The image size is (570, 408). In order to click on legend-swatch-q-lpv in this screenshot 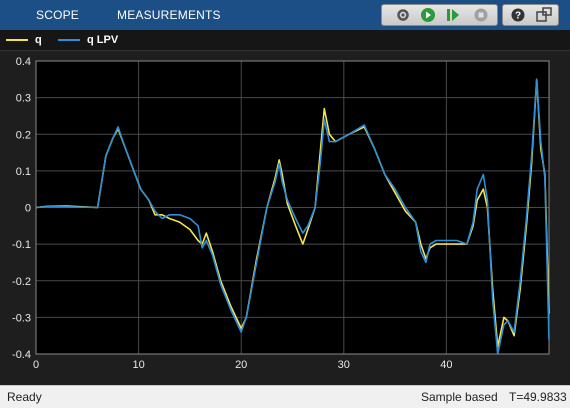, I will do `click(69, 40)`.